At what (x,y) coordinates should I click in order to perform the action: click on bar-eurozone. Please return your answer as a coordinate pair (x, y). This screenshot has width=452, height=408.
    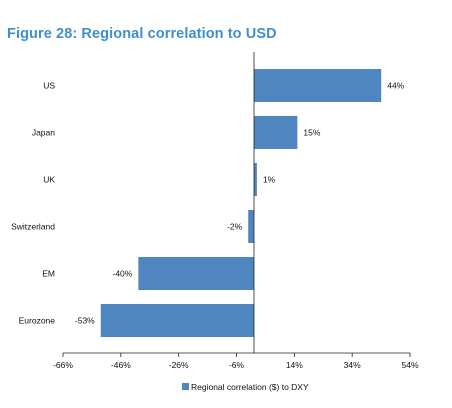
    Looking at the image, I should click on (177, 320).